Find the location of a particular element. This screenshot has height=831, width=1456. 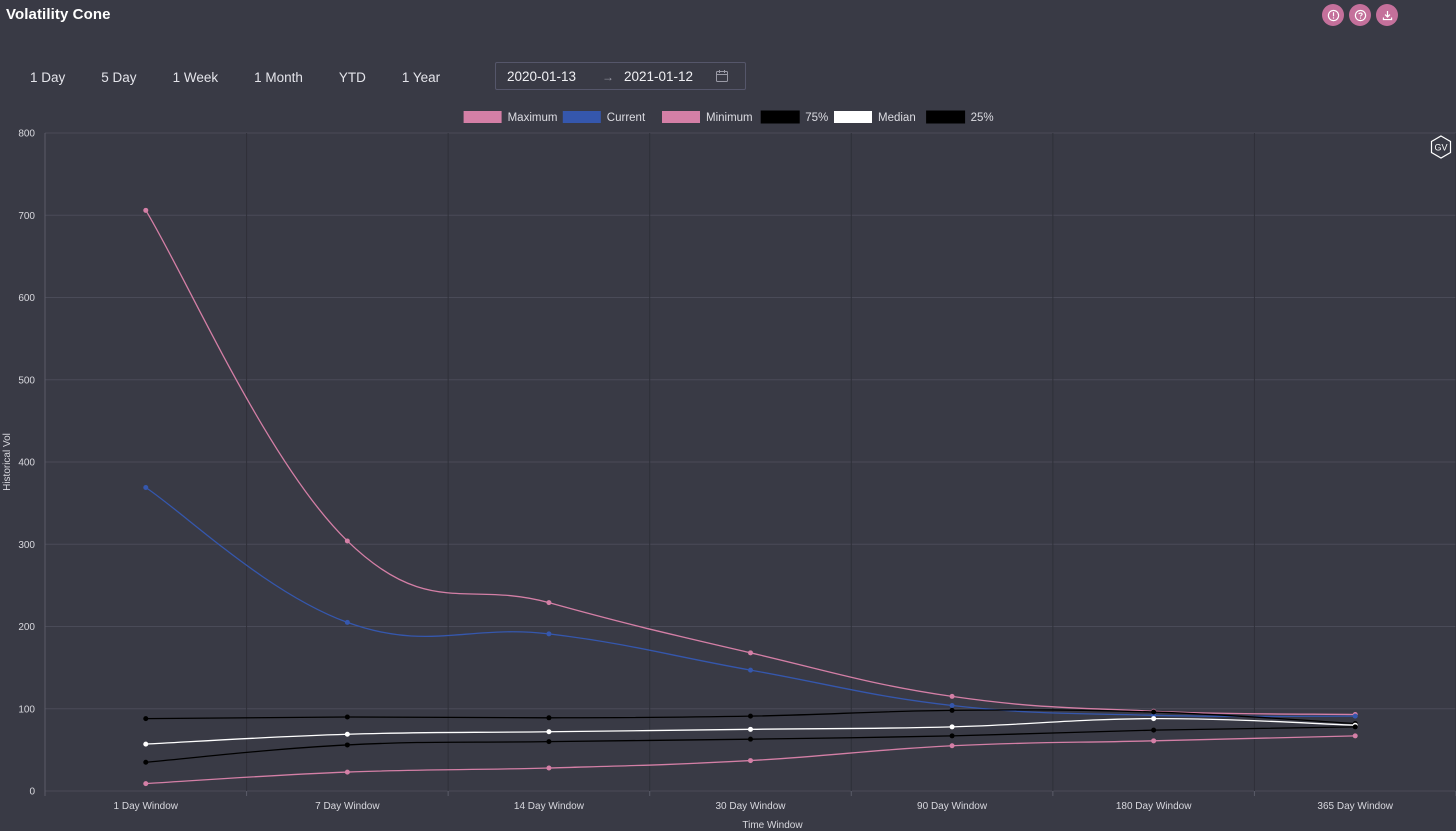

legend-label: Current is located at coordinates (626, 118).